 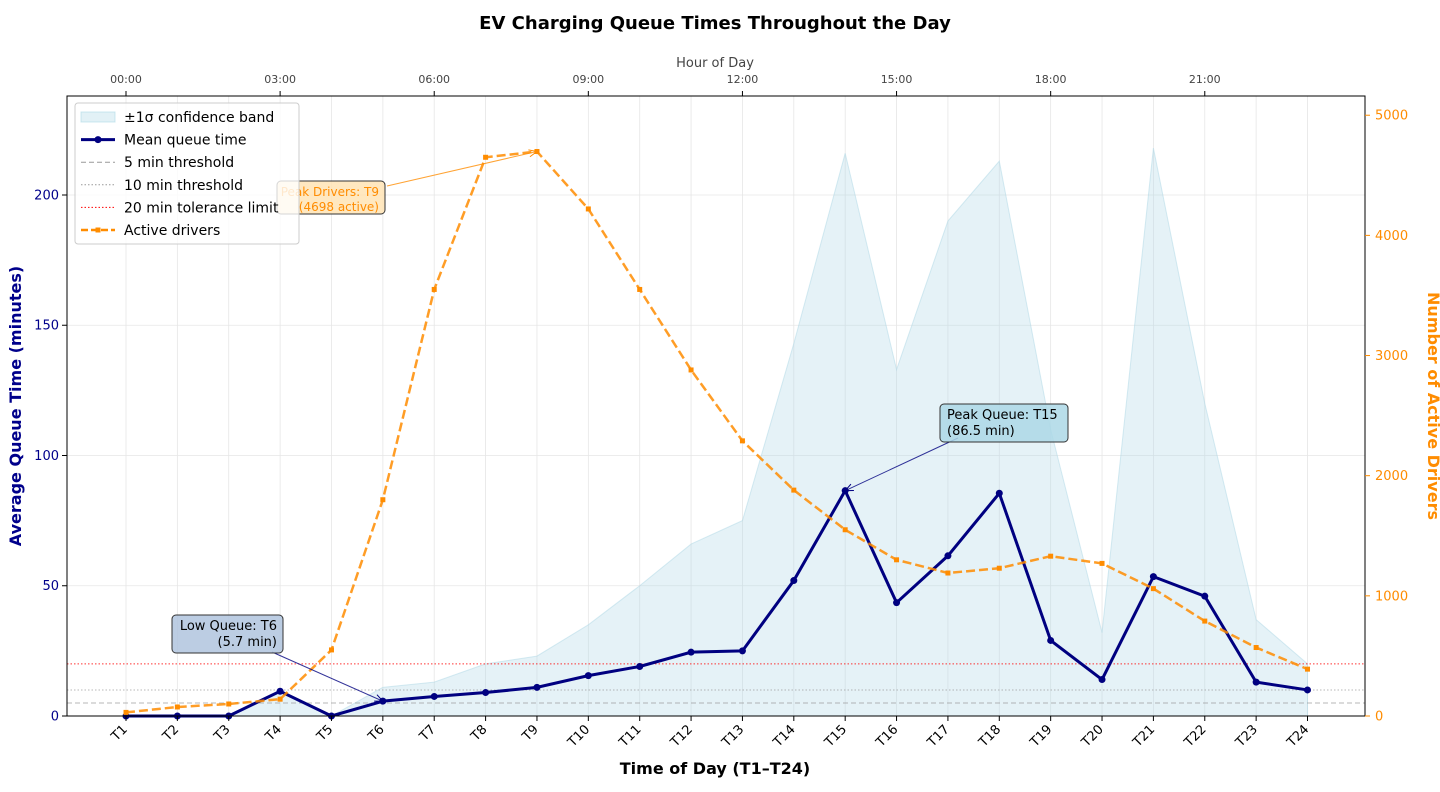 I want to click on top-tick-label: 15:00, so click(x=897, y=79).